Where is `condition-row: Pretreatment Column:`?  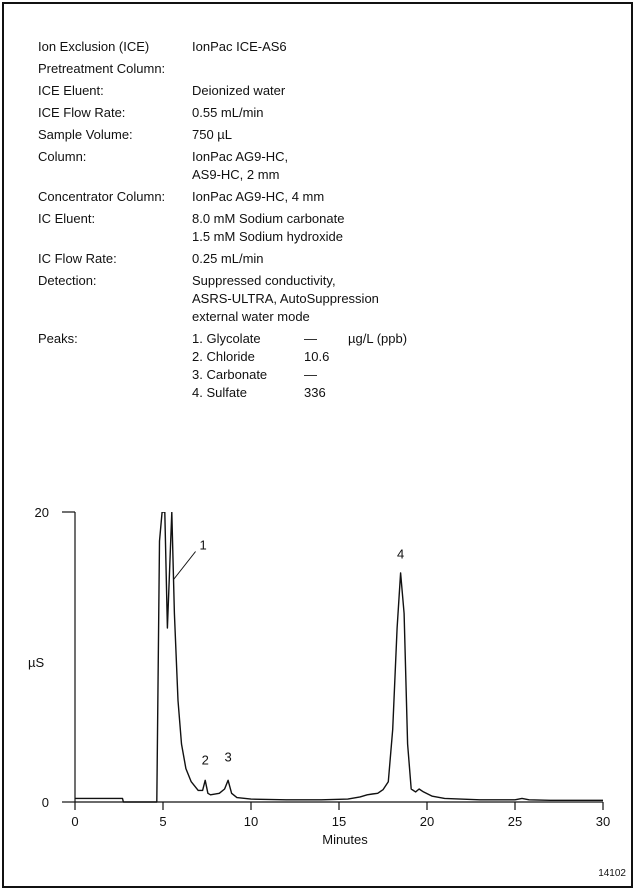 condition-row: Pretreatment Column: is located at coordinates (318, 69).